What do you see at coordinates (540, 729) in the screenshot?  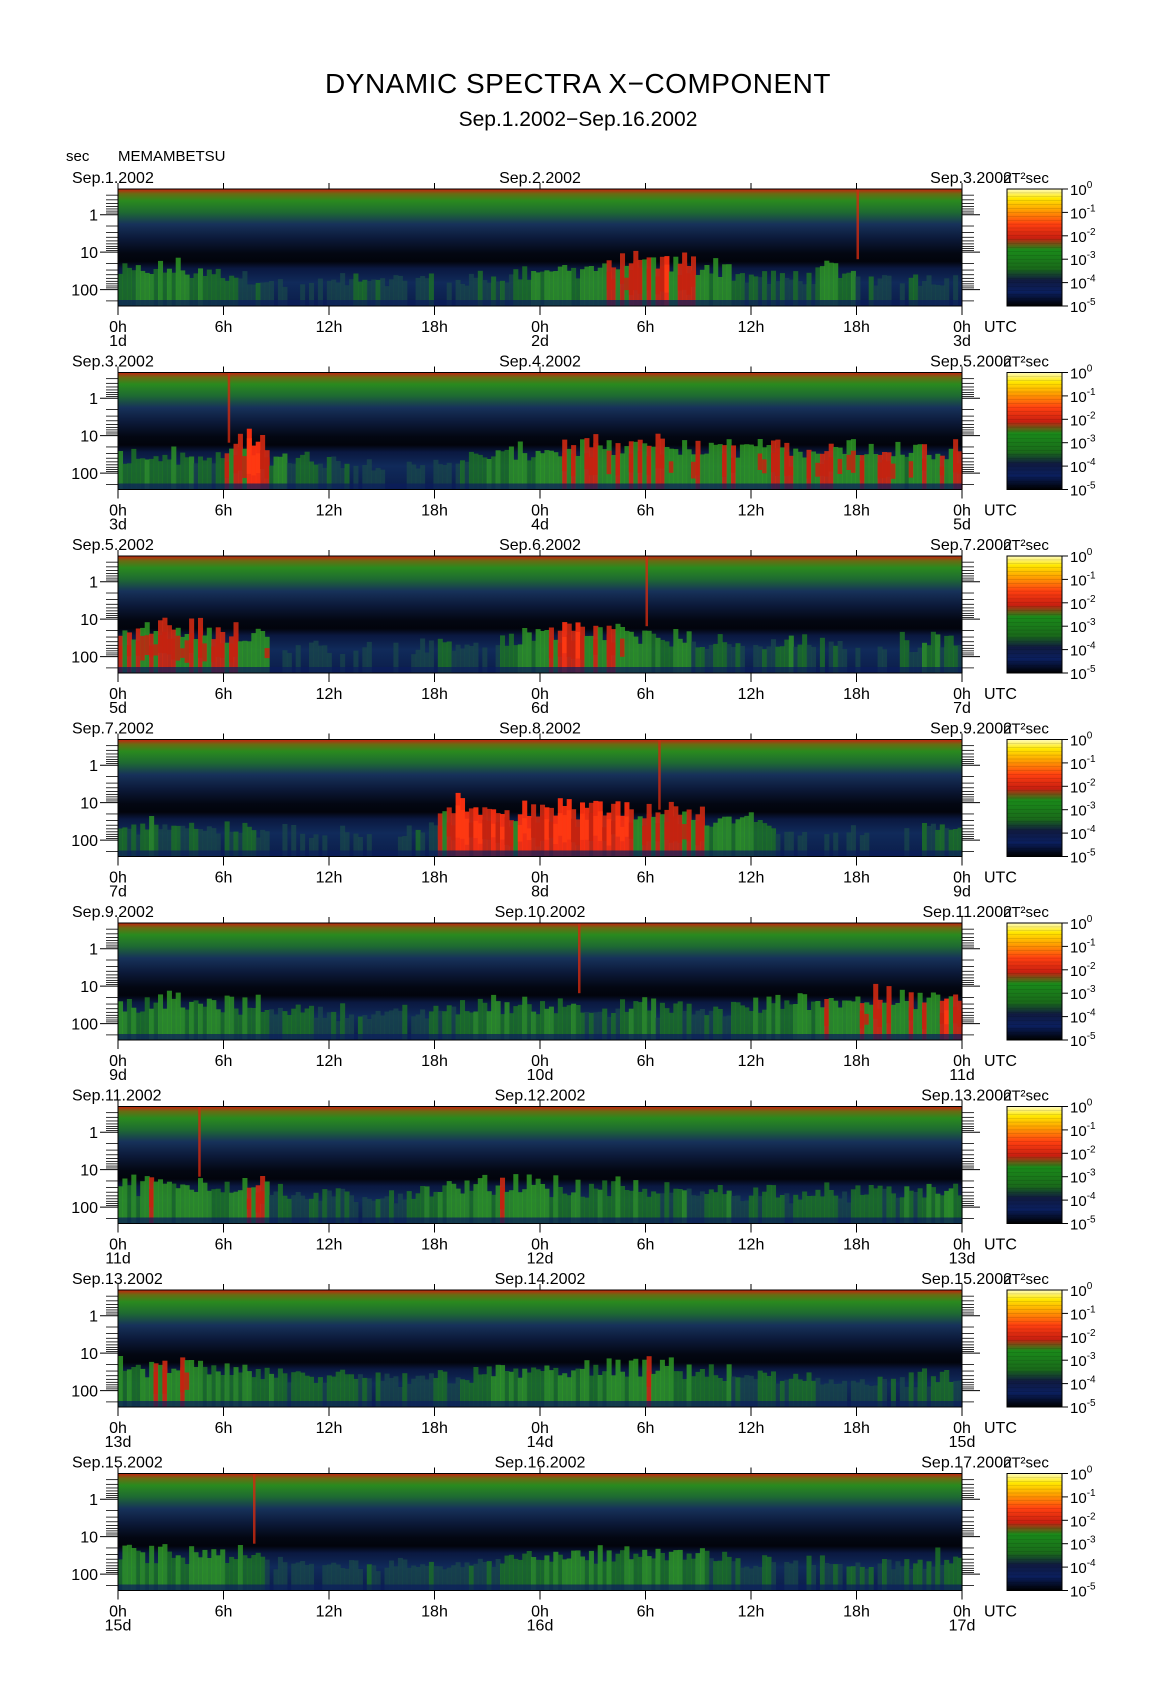 I see `panel-mid-date: Sep.8.2002` at bounding box center [540, 729].